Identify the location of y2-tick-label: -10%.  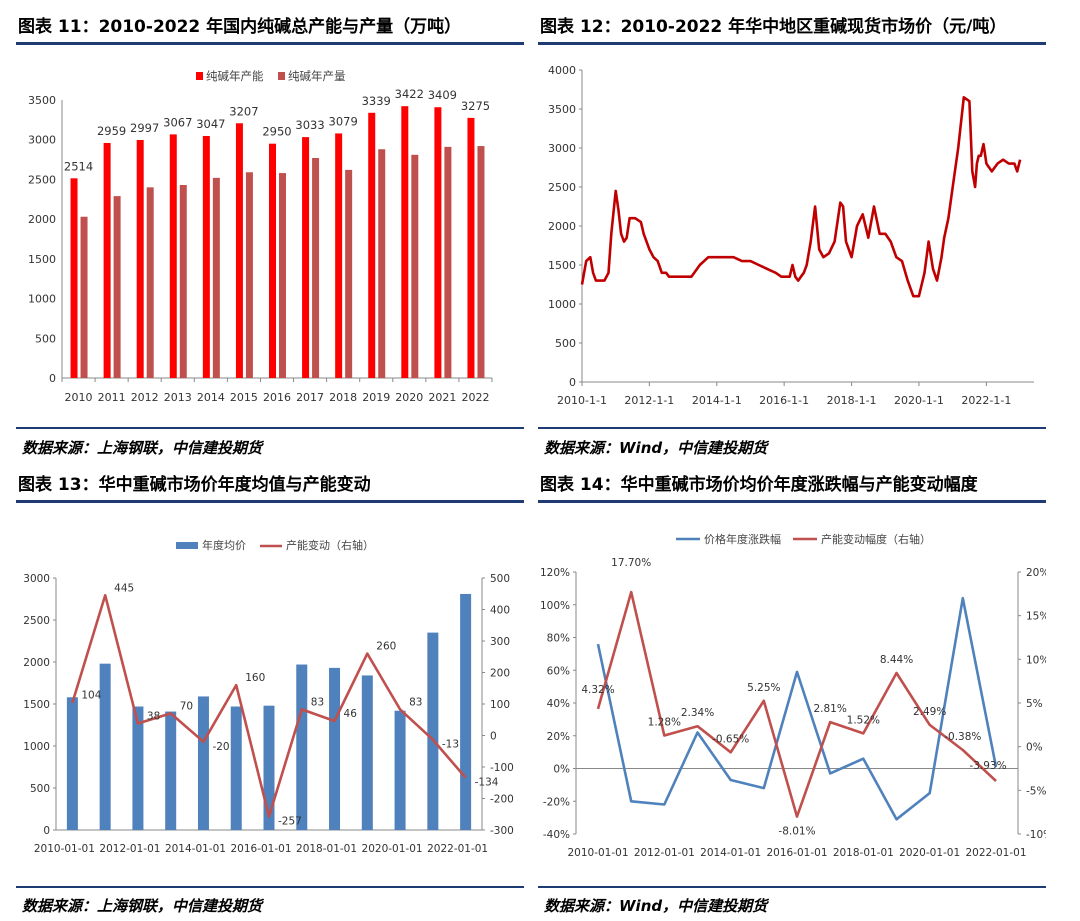
(1036, 835).